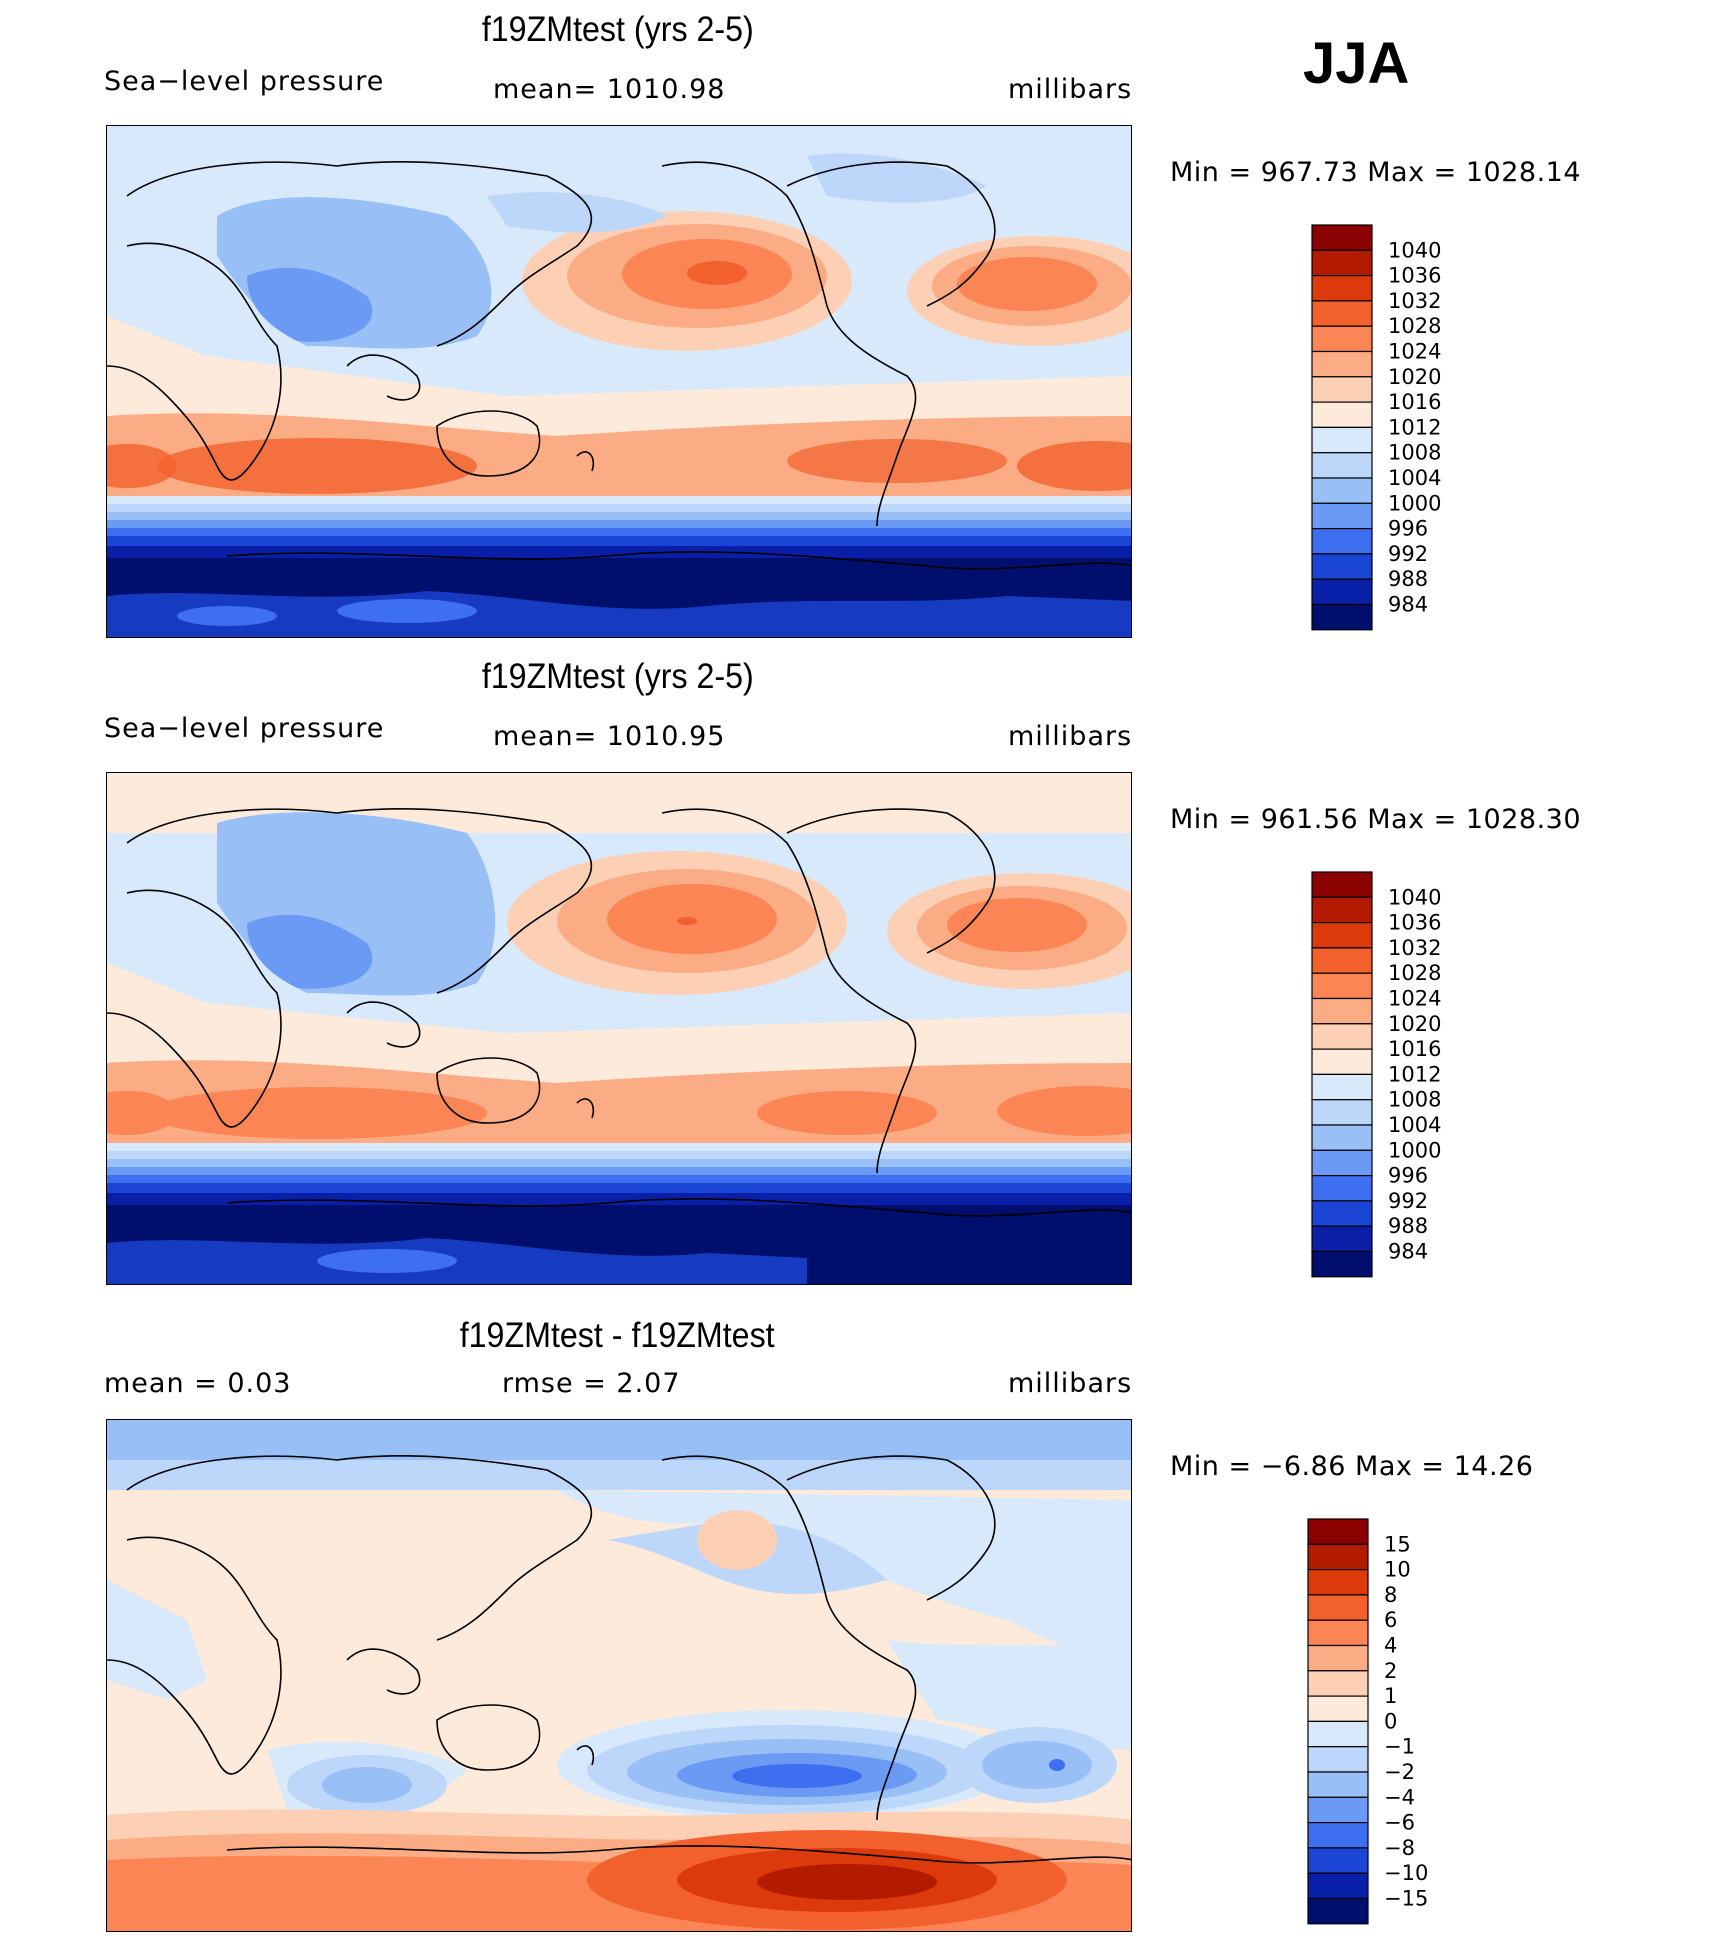 The width and height of the screenshot is (1710, 1941). I want to click on panel-3-mean-label: mean = 0.03, so click(198, 1383).